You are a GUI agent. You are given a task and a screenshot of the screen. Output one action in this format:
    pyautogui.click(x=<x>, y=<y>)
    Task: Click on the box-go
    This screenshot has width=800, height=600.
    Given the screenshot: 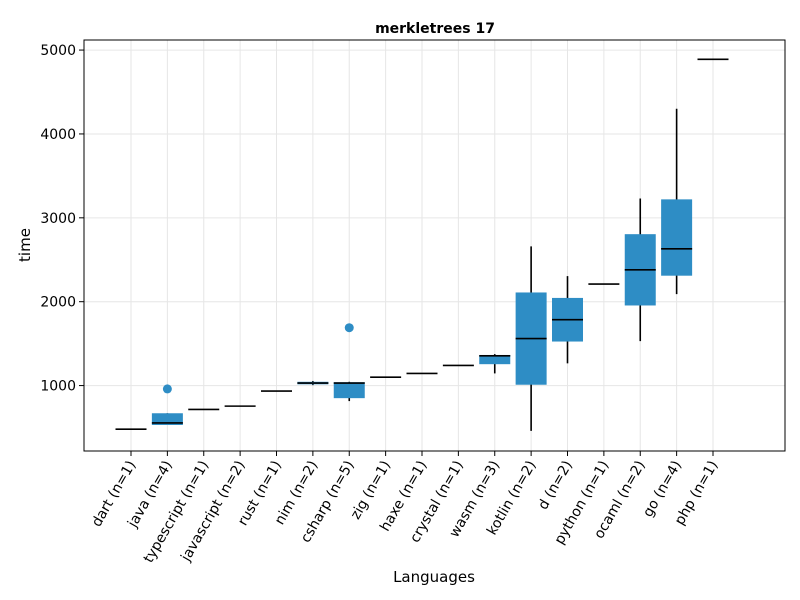 What is the action you would take?
    pyautogui.click(x=677, y=201)
    